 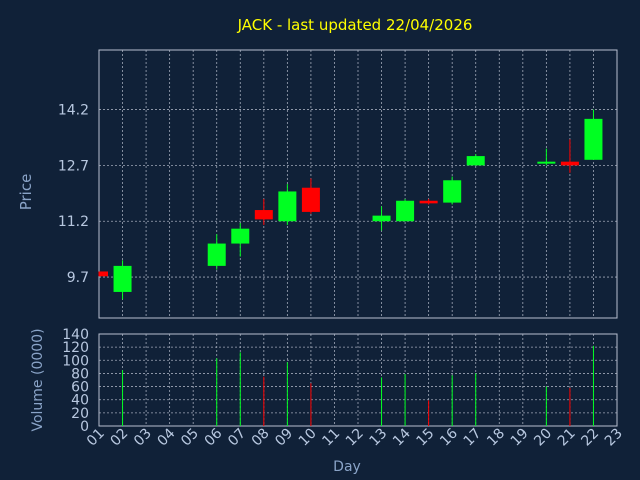 What do you see at coordinates (84, 427) in the screenshot?
I see `volume-tick-label: 0` at bounding box center [84, 427].